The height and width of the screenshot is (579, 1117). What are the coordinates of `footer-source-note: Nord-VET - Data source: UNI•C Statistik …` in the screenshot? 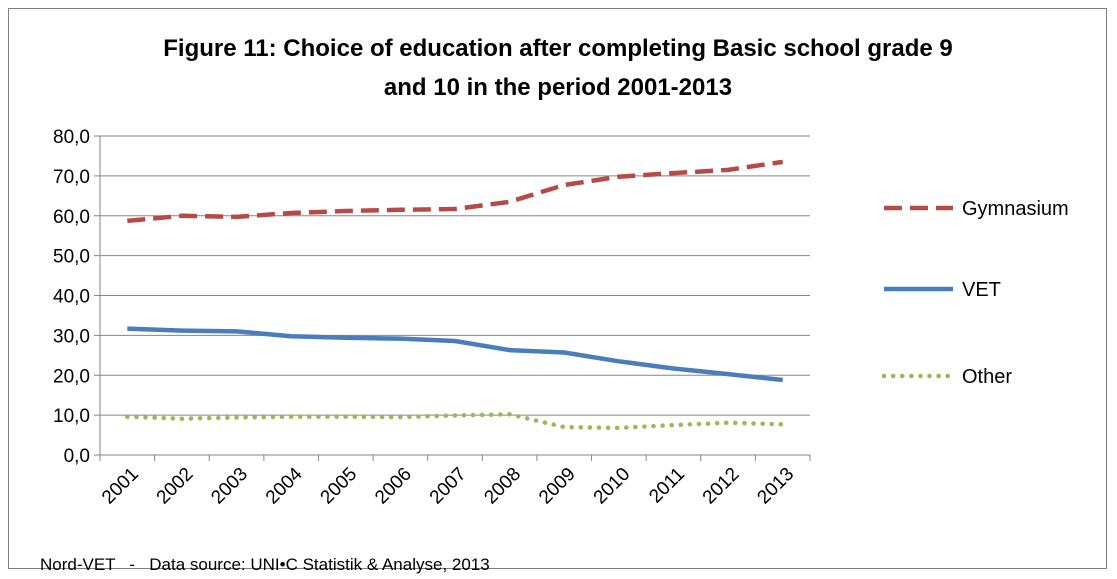 It's located at (265, 564).